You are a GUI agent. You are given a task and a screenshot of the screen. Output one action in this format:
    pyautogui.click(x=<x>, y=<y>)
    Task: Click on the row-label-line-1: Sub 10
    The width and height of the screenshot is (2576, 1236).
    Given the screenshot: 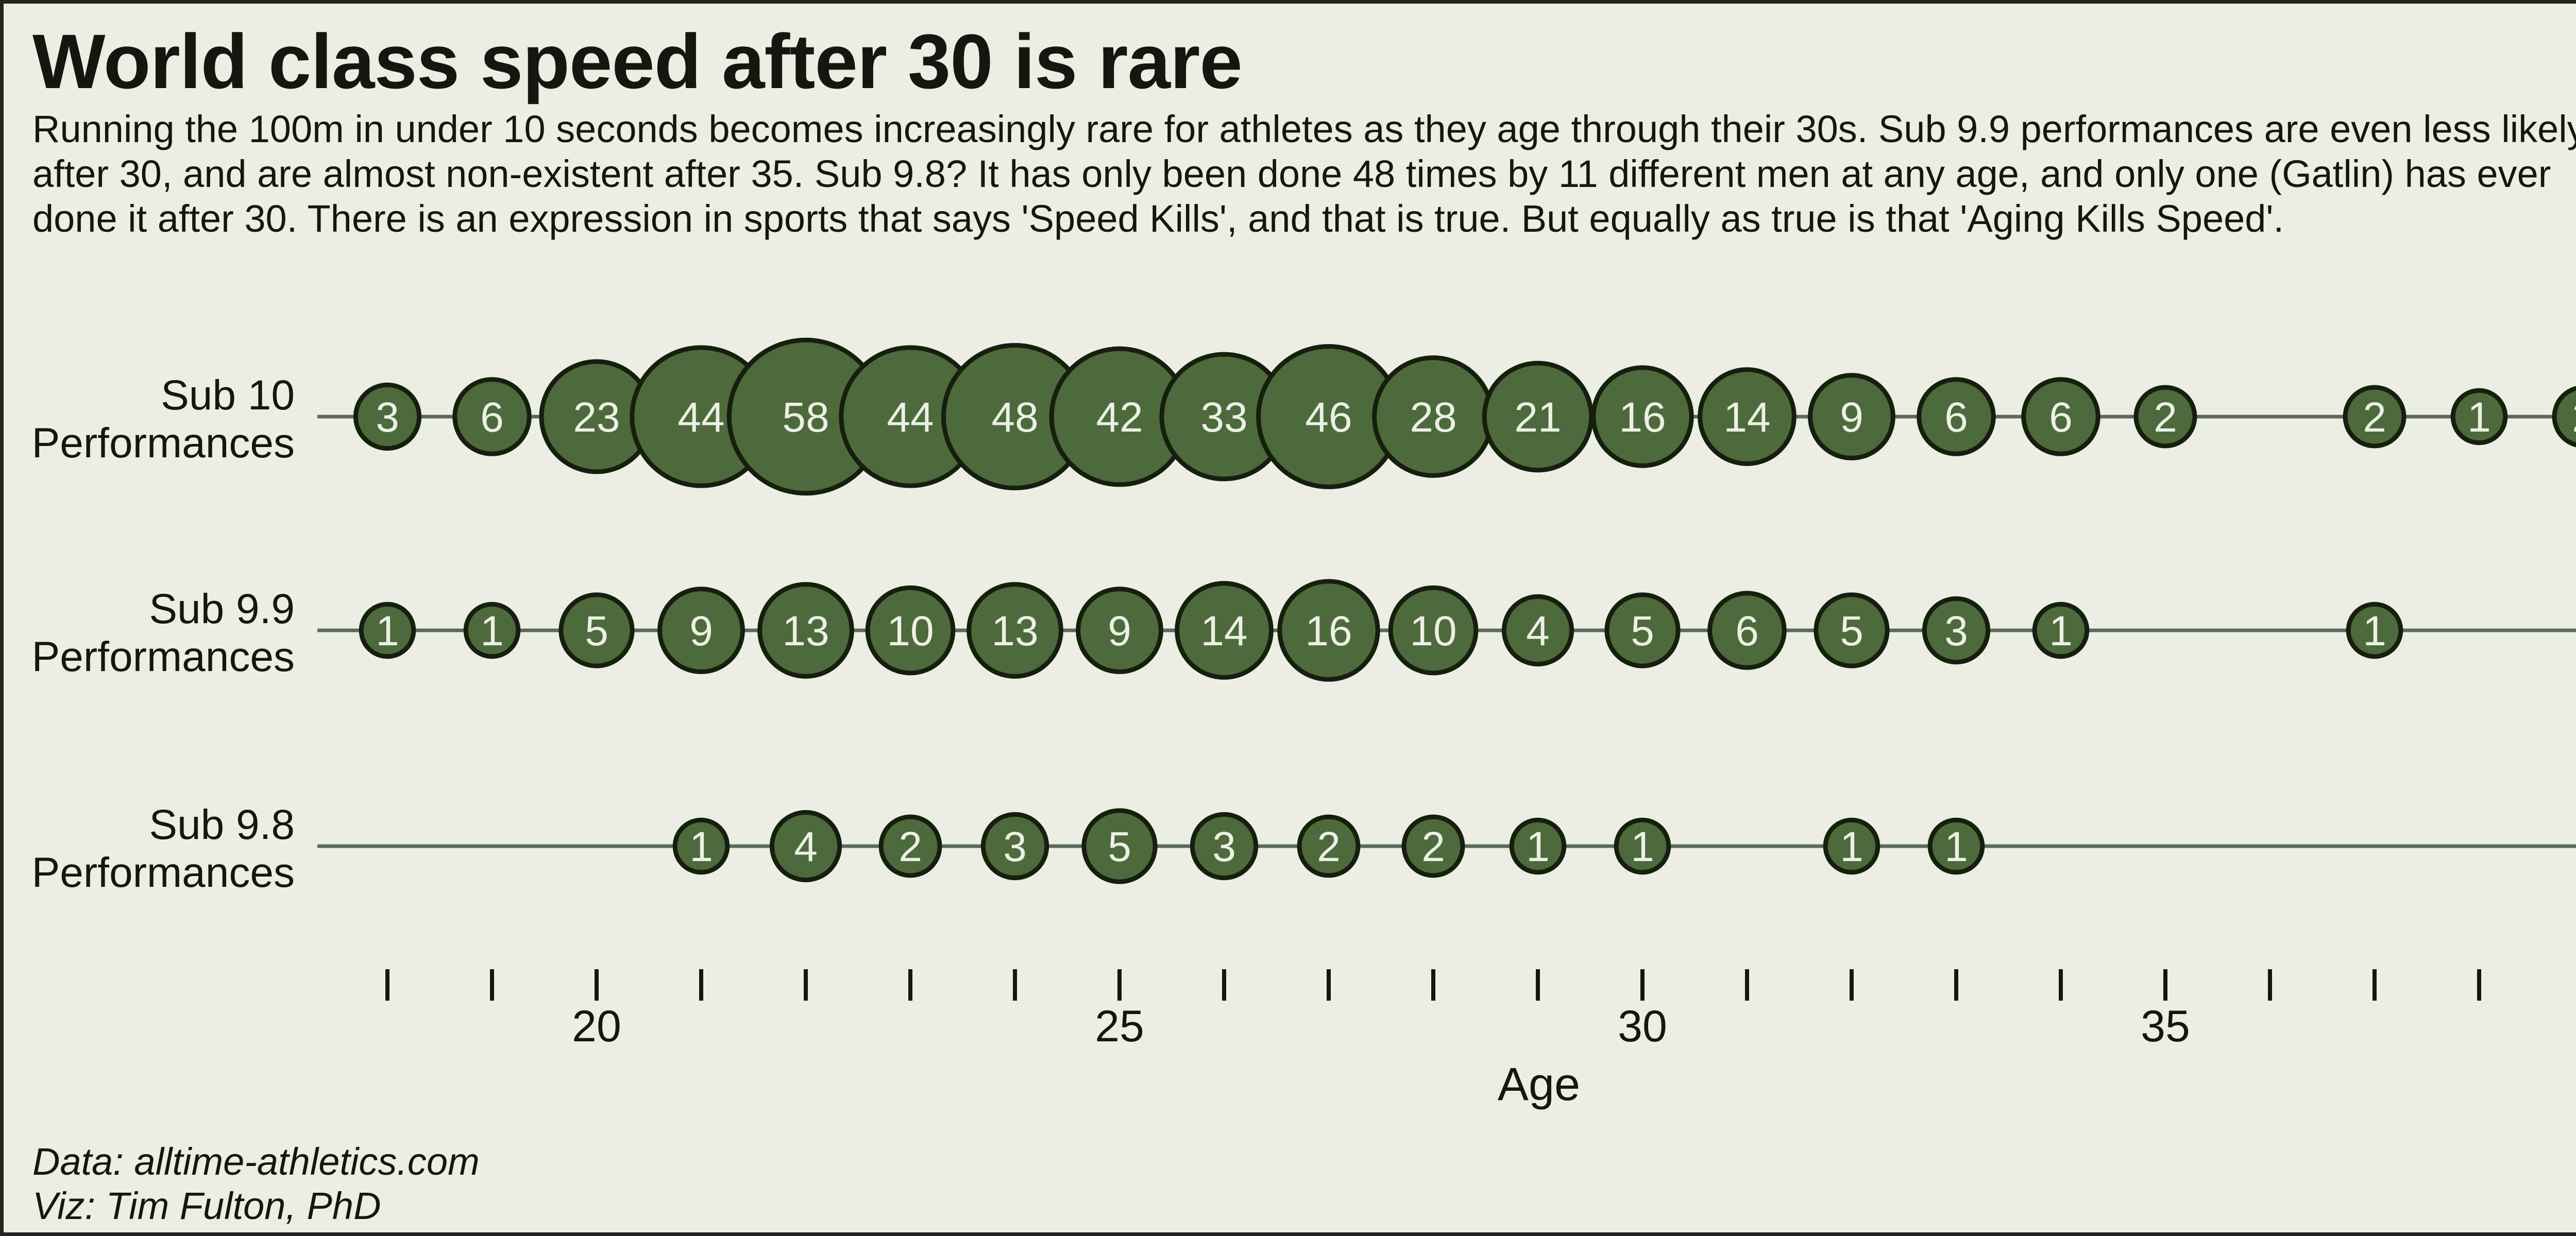 What is the action you would take?
    pyautogui.click(x=228, y=395)
    